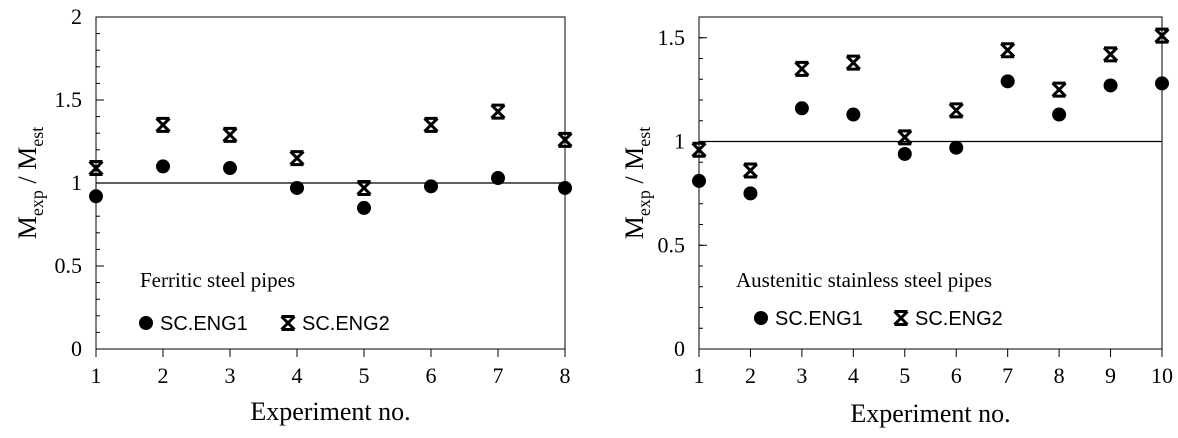 The width and height of the screenshot is (1178, 438). I want to click on chart-annotation: Ferritic steel pipes, so click(217, 280).